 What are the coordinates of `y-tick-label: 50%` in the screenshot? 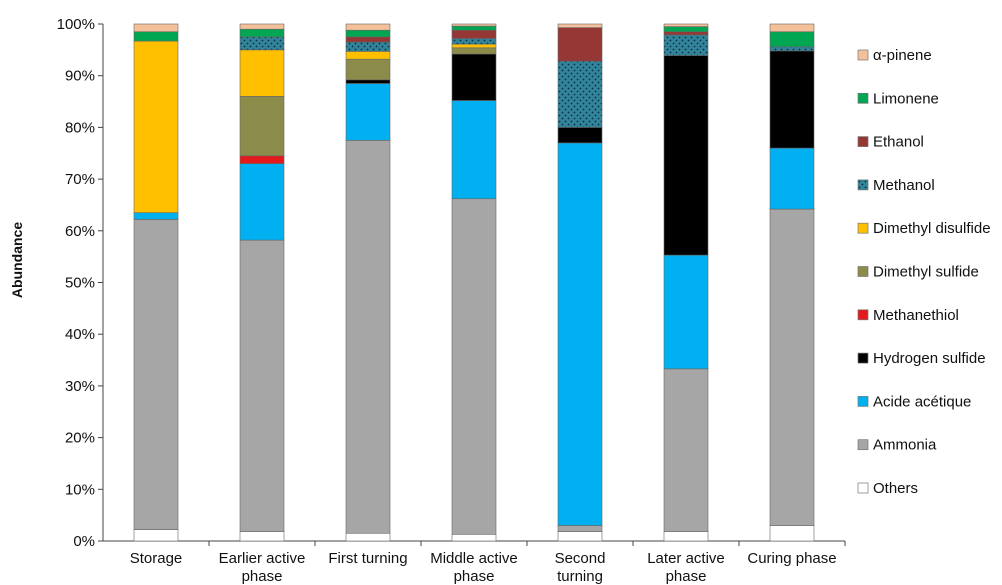 It's located at (80, 283).